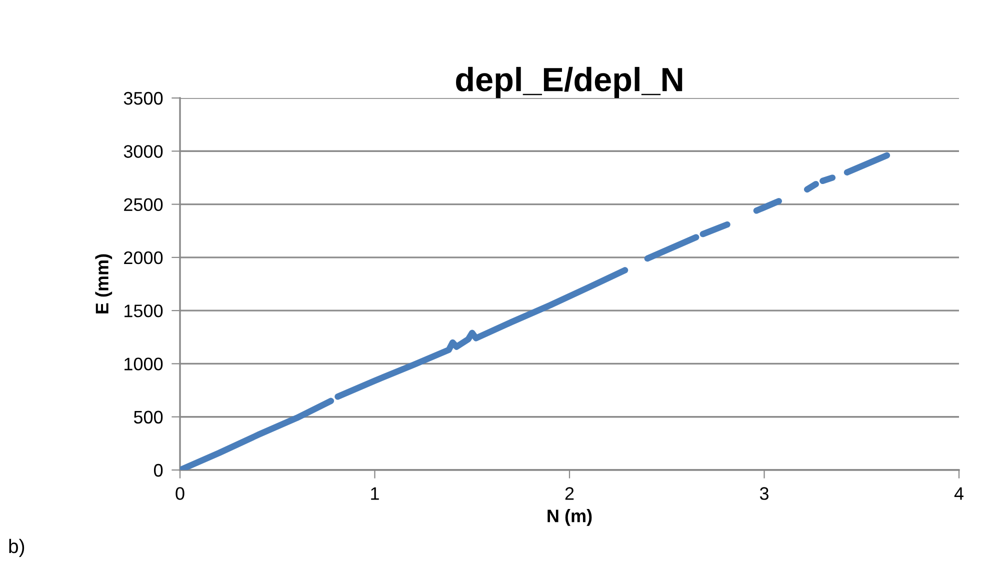 This screenshot has width=983, height=561. Describe the element at coordinates (16, 547) in the screenshot. I see `text: b)` at that location.